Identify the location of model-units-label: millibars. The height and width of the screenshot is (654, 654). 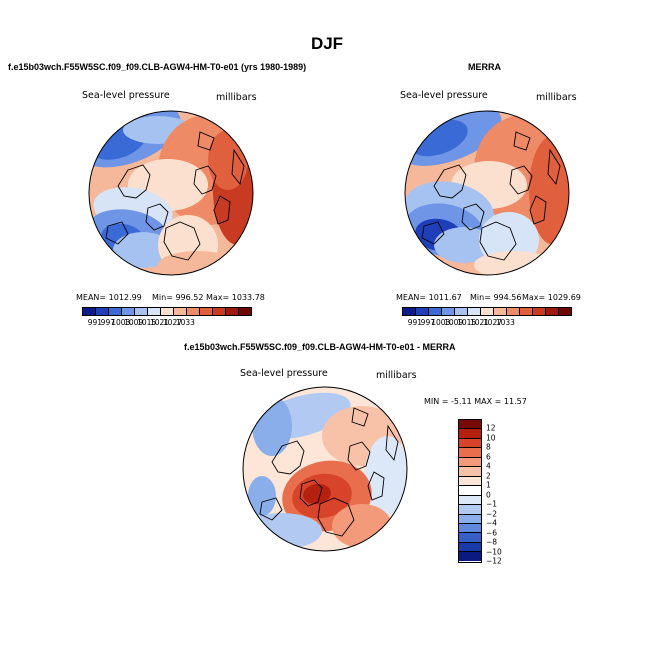
(236, 97).